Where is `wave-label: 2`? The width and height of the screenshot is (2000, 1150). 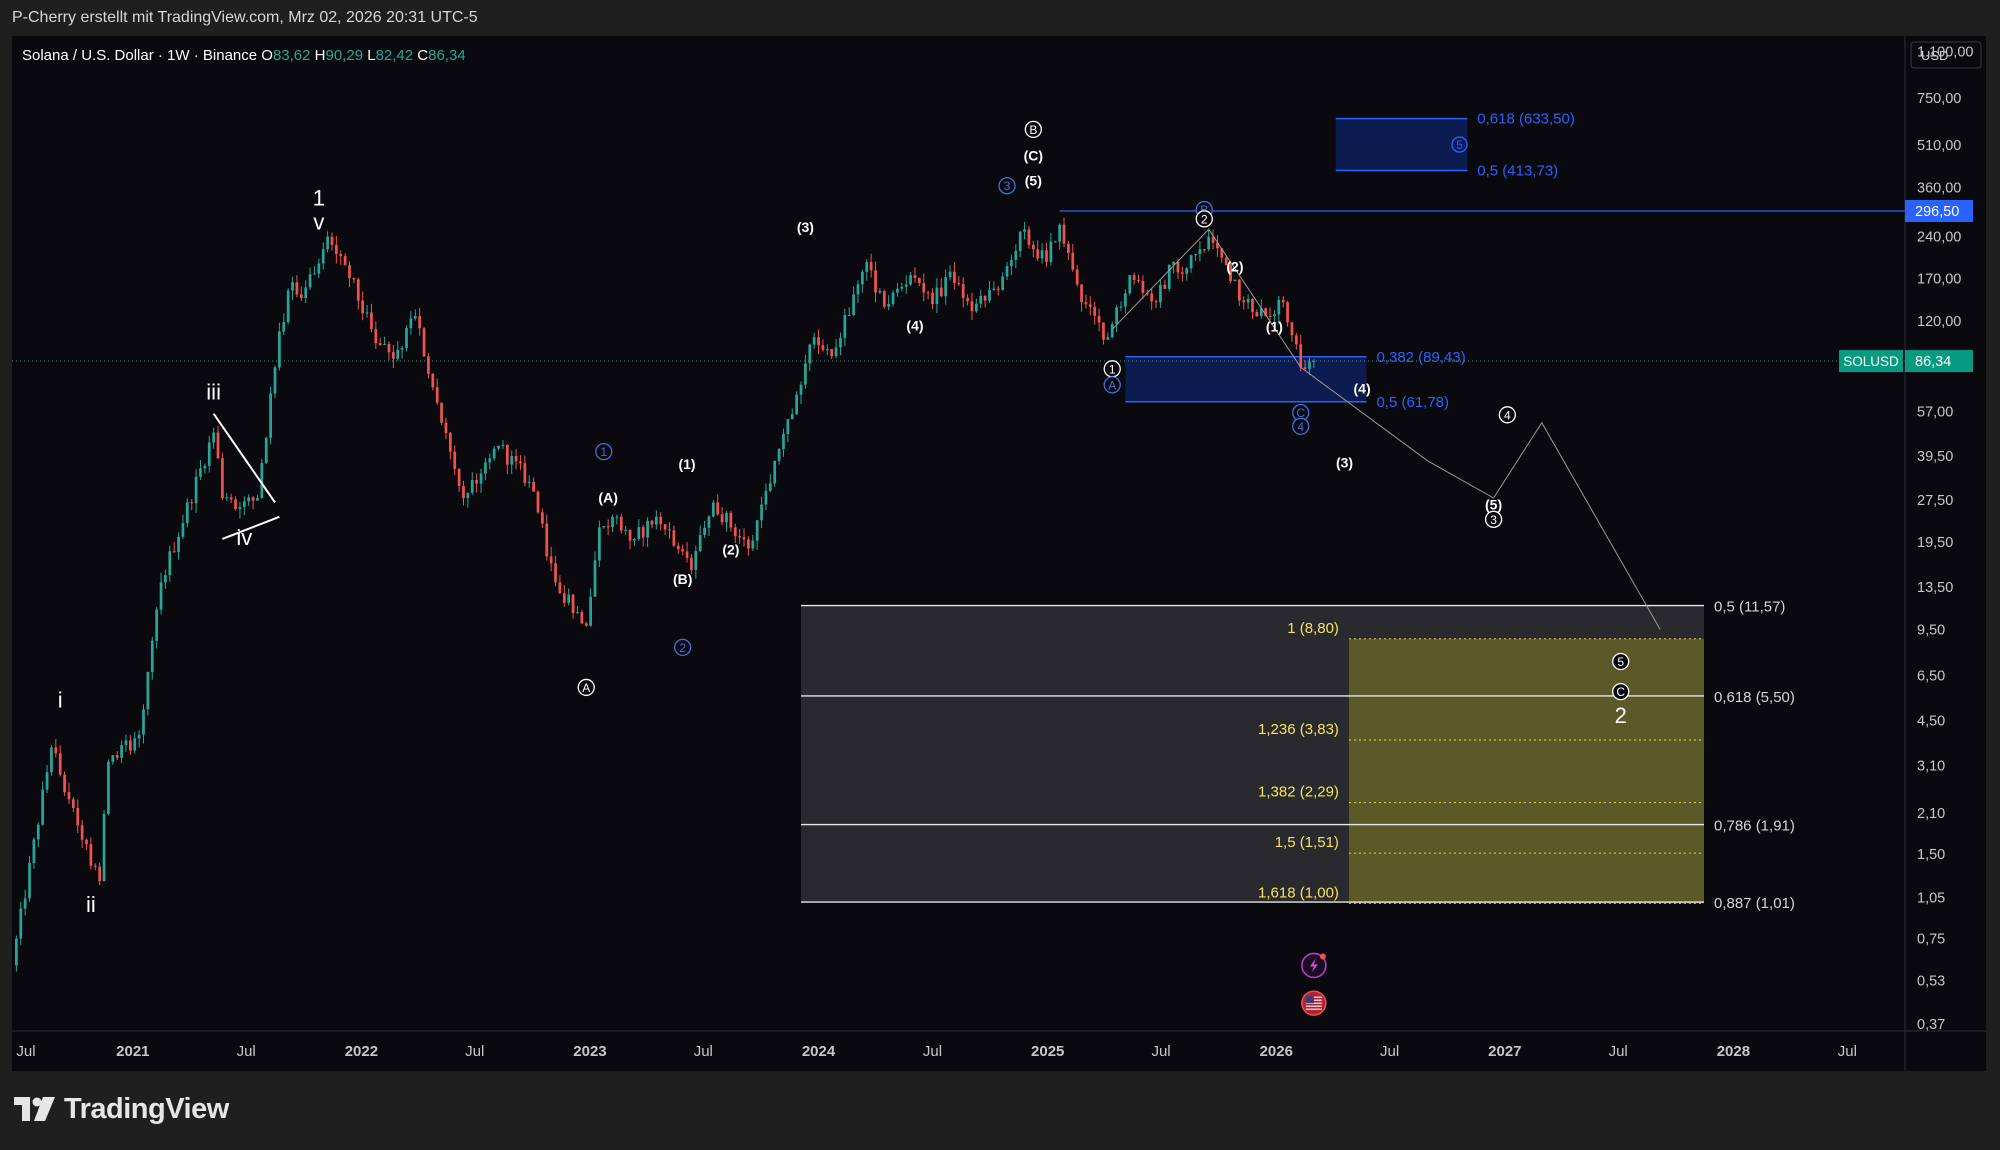 wave-label: 2 is located at coordinates (1621, 715).